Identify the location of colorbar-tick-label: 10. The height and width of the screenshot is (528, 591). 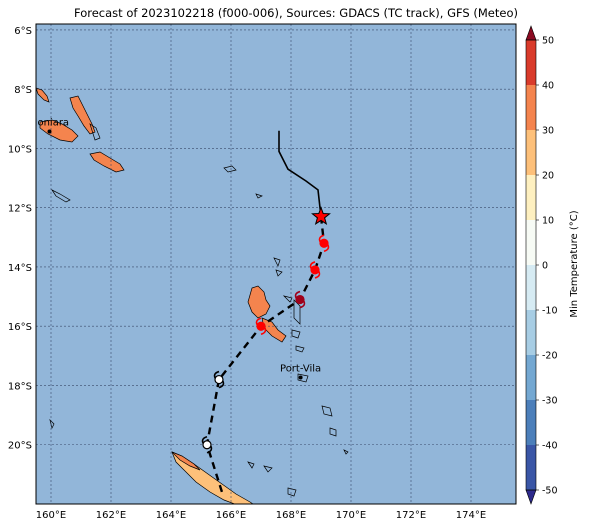
(548, 221).